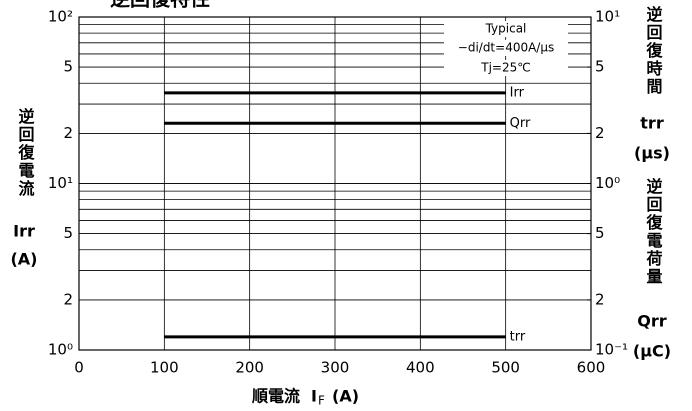 This screenshot has height=411, width=692. I want to click on y2-label-unit: (μC), so click(652, 351).